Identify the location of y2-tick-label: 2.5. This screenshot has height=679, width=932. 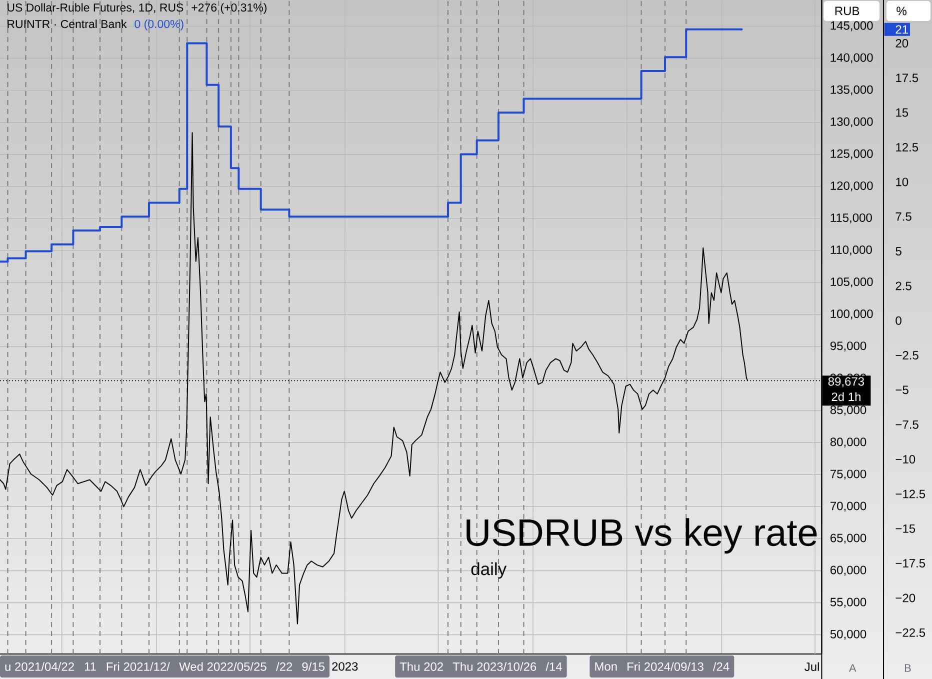
(904, 286).